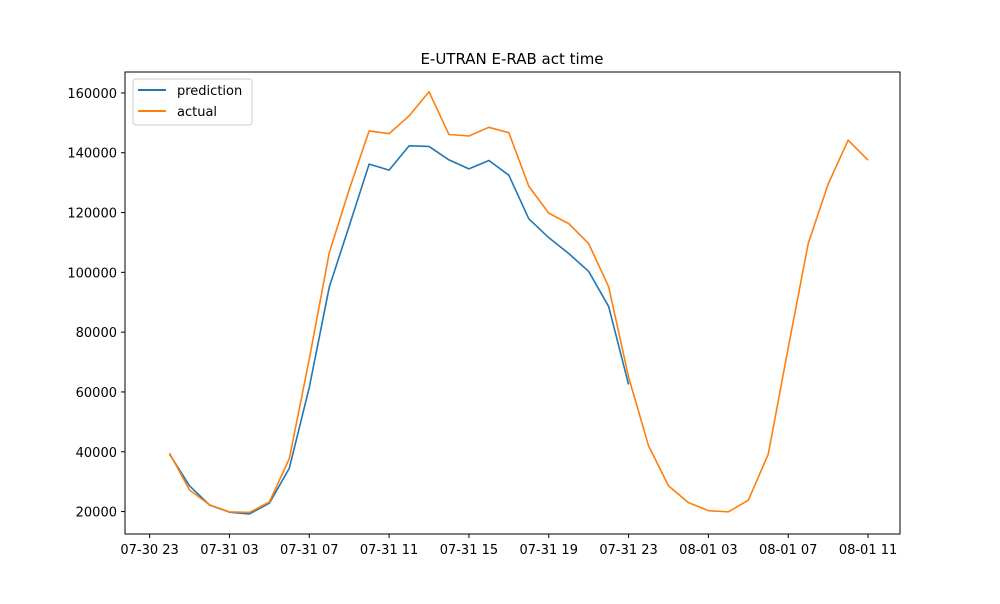 The height and width of the screenshot is (604, 1000). I want to click on x-tick-label: 07-31 19, so click(549, 550).